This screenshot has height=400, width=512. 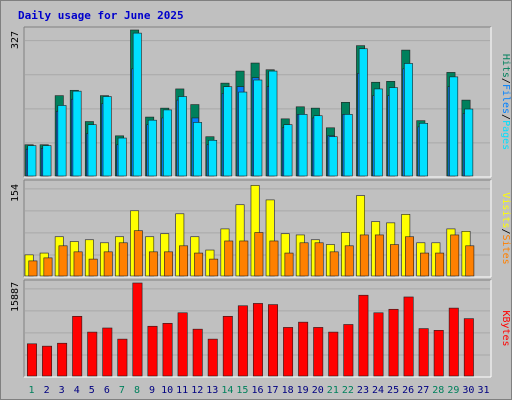 What do you see at coordinates (152, 390) in the screenshot?
I see `day-label: 9` at bounding box center [152, 390].